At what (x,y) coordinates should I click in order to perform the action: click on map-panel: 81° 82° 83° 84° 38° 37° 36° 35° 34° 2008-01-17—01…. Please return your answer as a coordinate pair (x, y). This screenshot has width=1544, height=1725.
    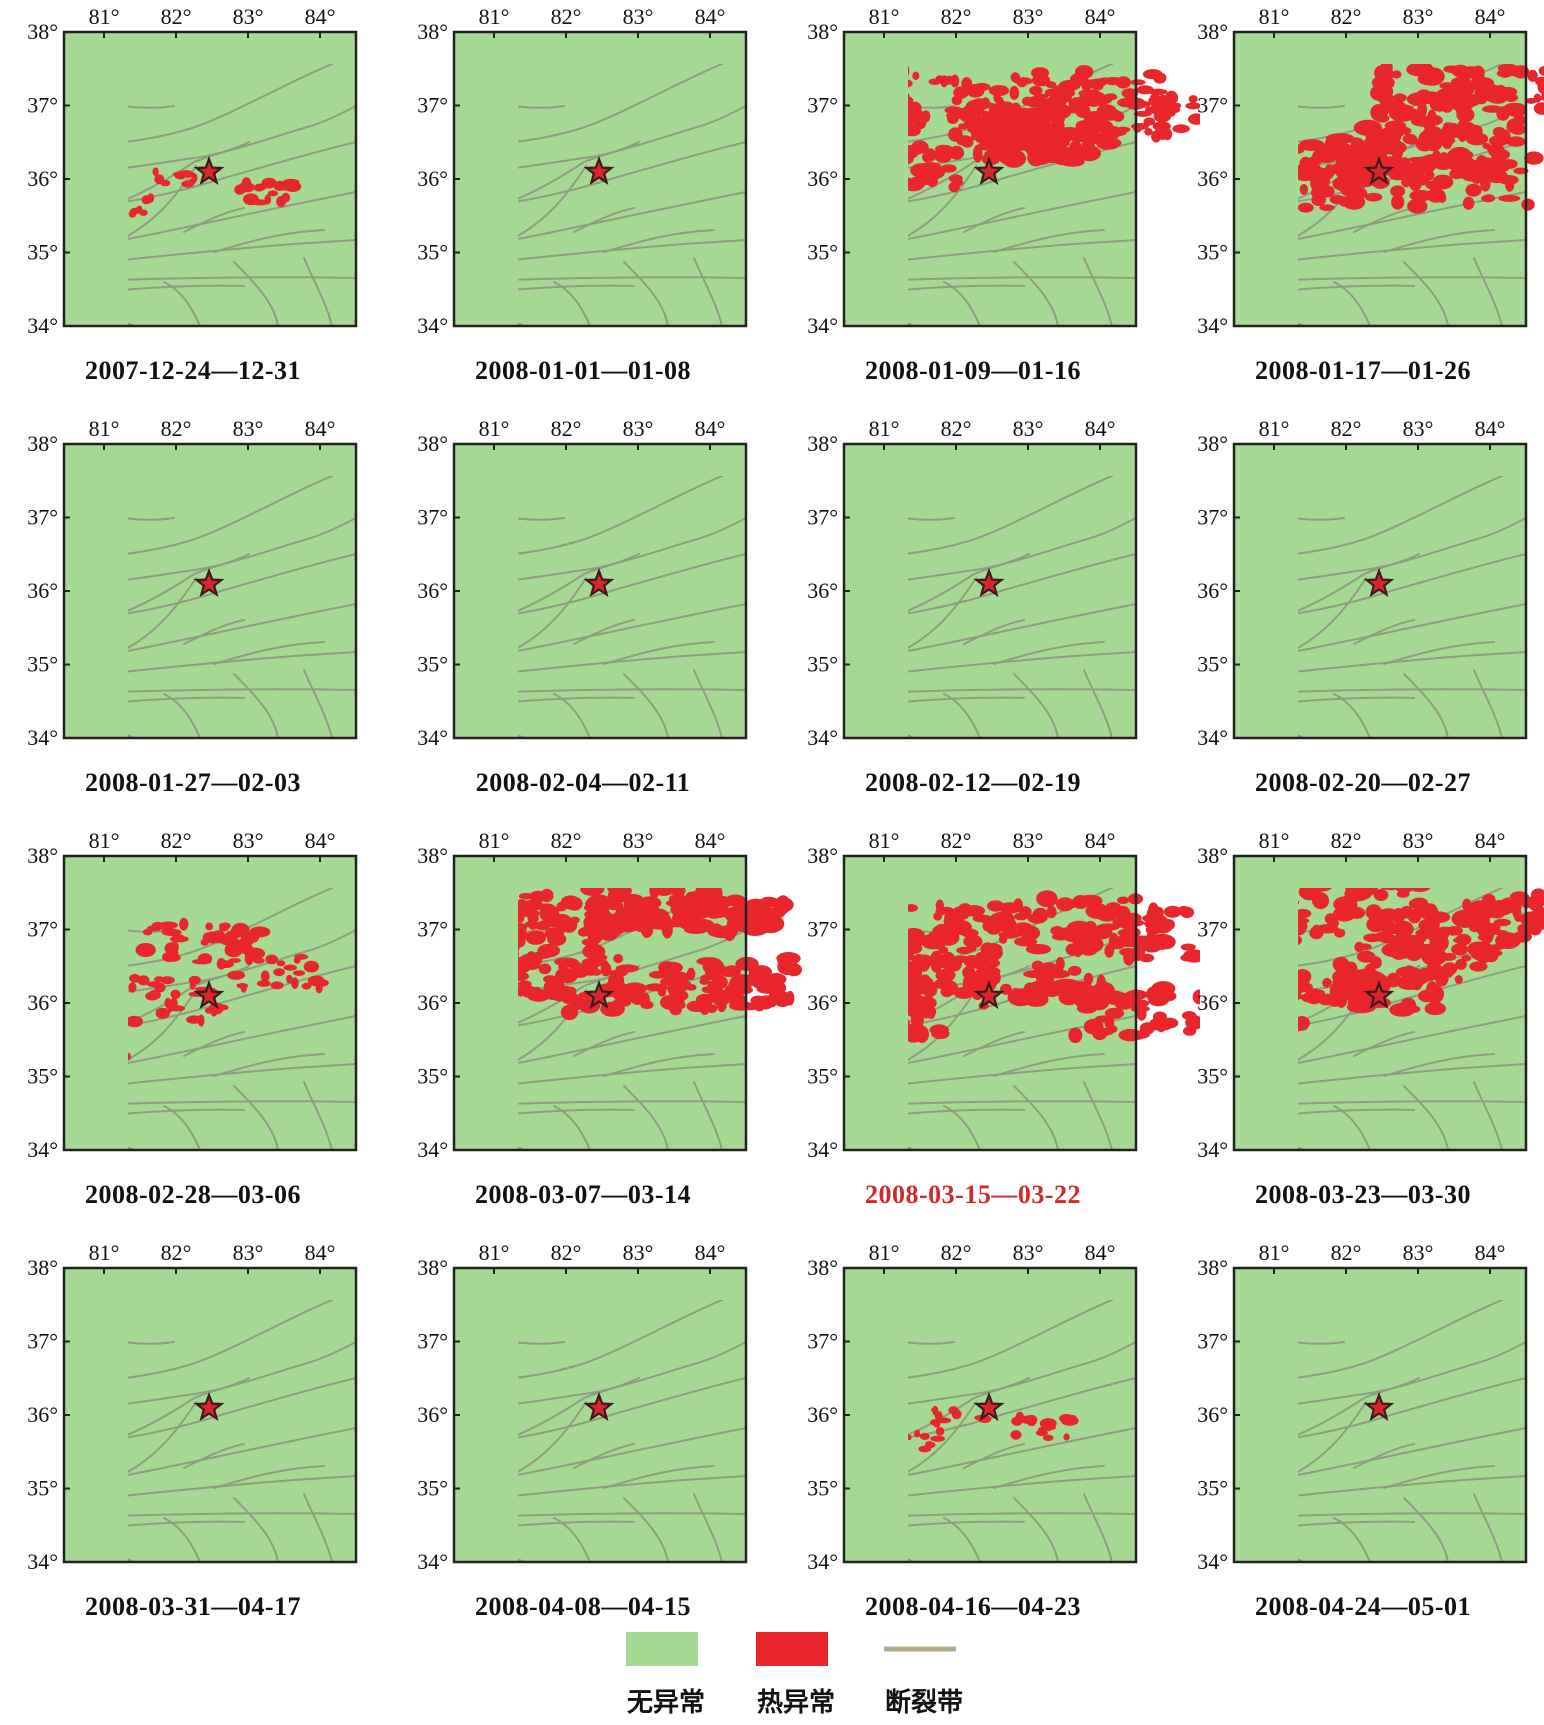
    Looking at the image, I should click on (1357, 205).